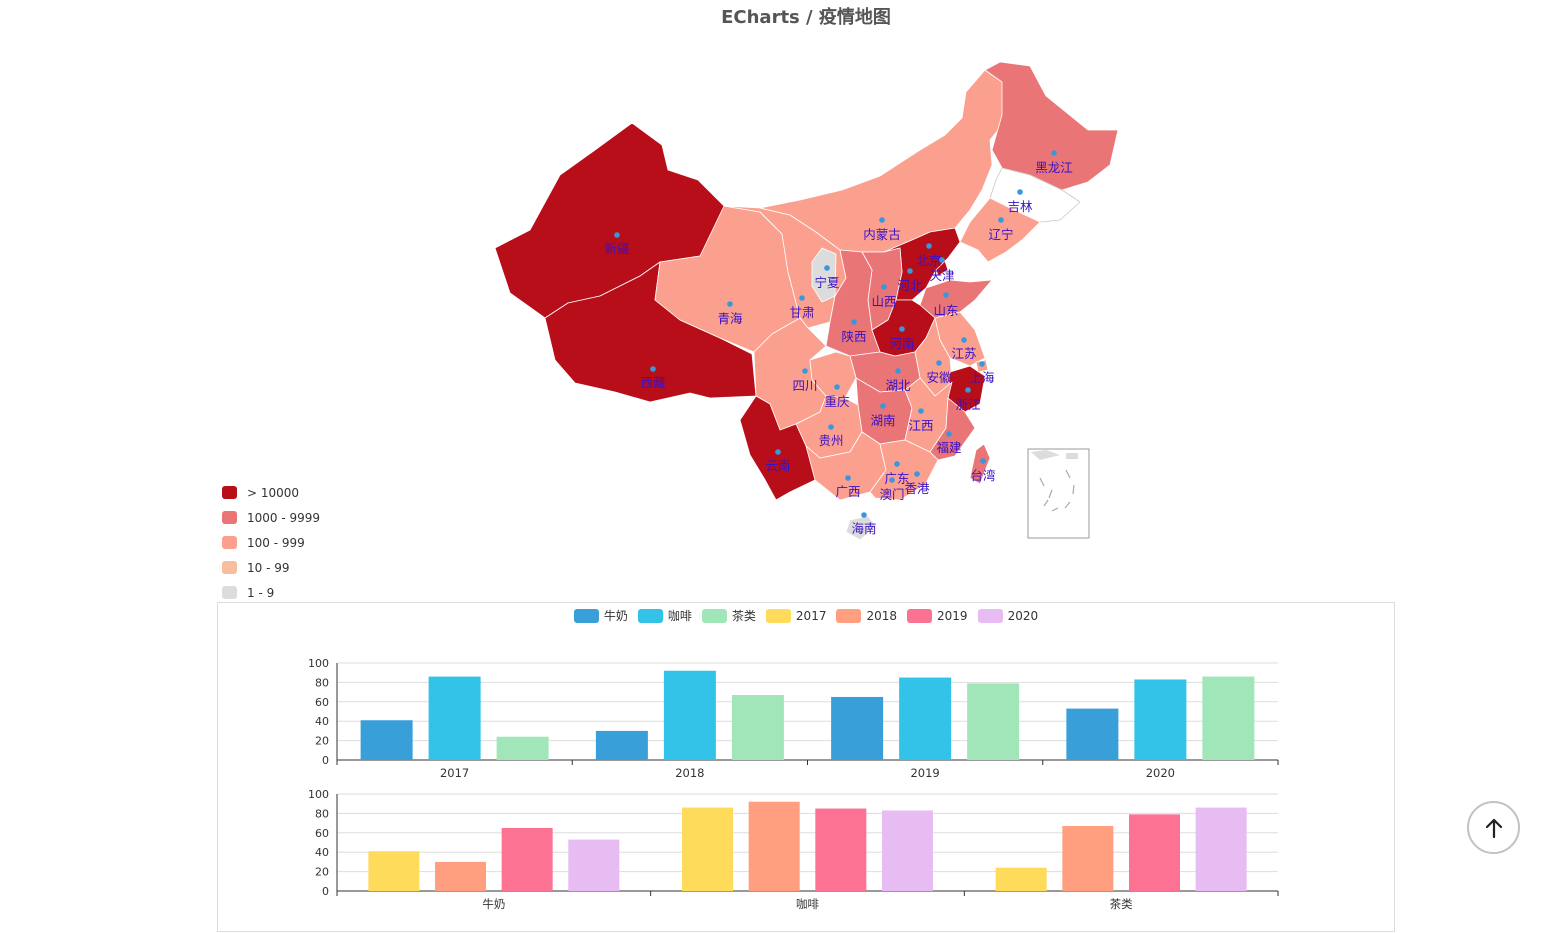 This screenshot has width=1549, height=933. Describe the element at coordinates (743, 616) in the screenshot. I see `bar-legend-label: 茶类` at that location.